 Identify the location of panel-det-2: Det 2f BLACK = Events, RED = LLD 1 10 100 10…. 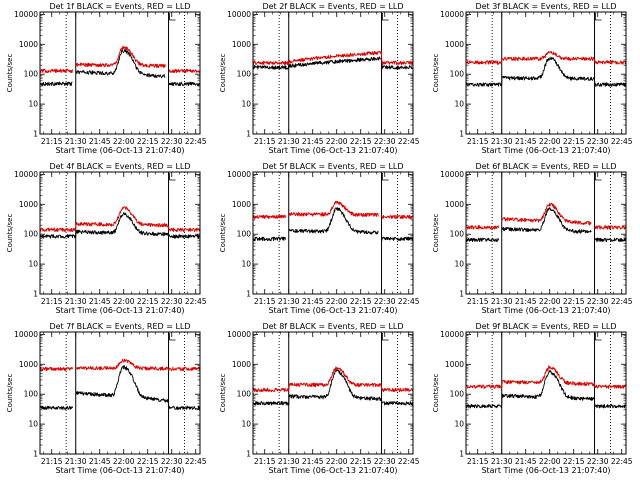
(319, 78).